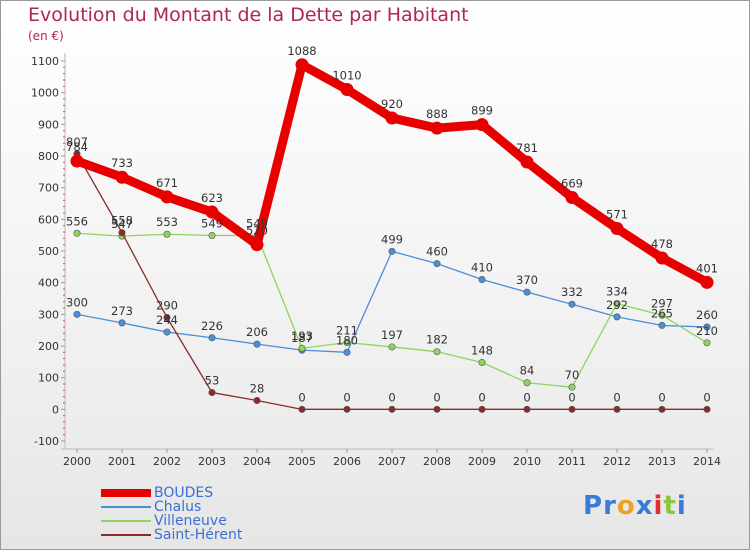 The height and width of the screenshot is (551, 750). I want to click on y-tick-label: -100, so click(46, 441).